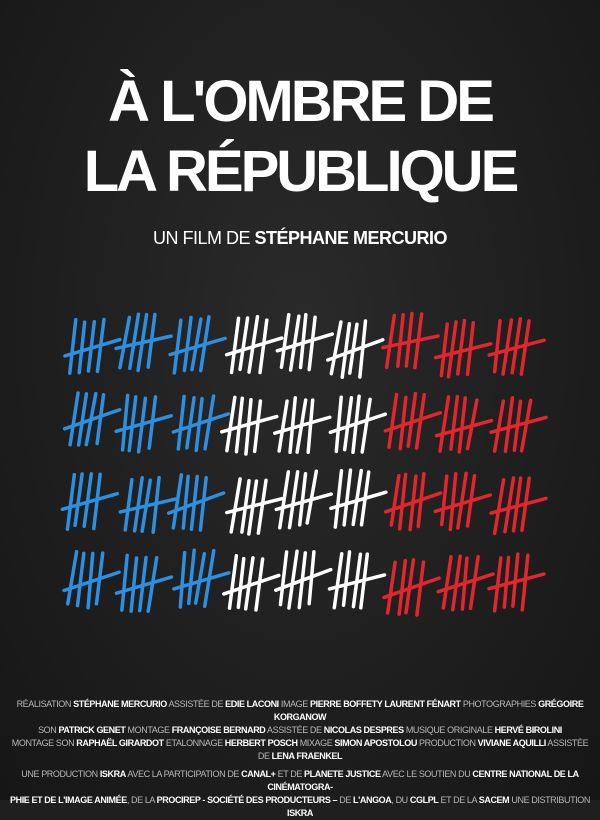 The image size is (600, 820). I want to click on credit-role: , DE LA, so click(141, 800).